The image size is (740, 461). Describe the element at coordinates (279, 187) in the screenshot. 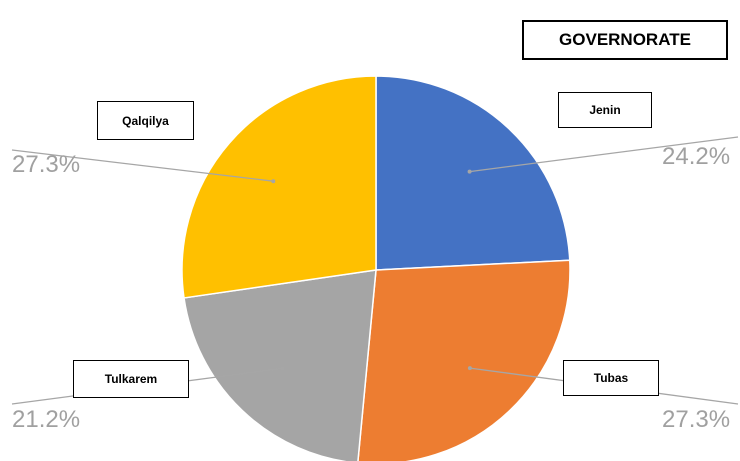

I see `pie-slice-qalqilya` at that location.